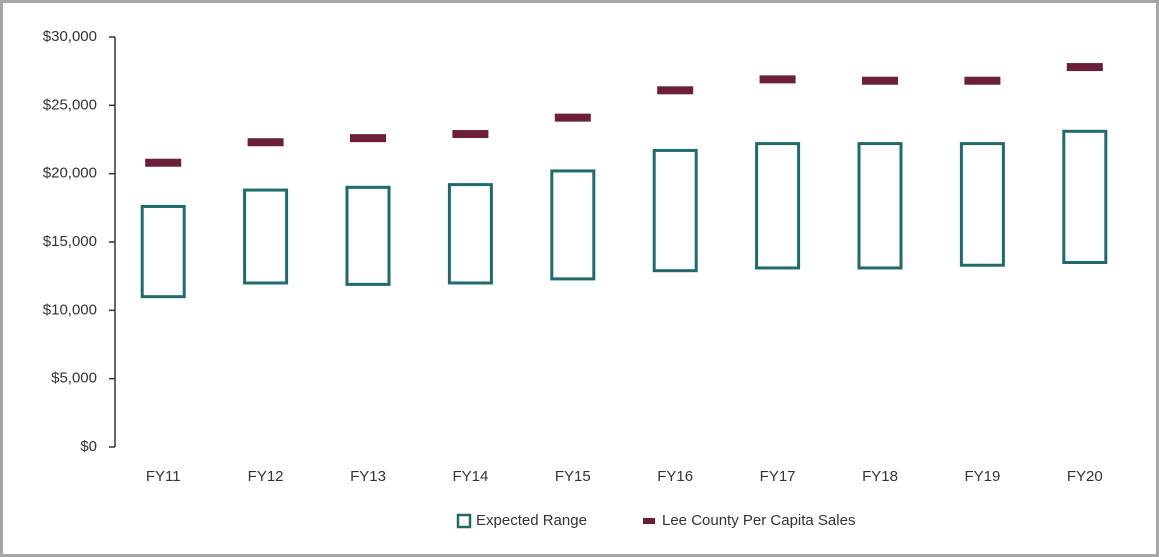  What do you see at coordinates (531, 520) in the screenshot?
I see `legend-label: Expected Range` at bounding box center [531, 520].